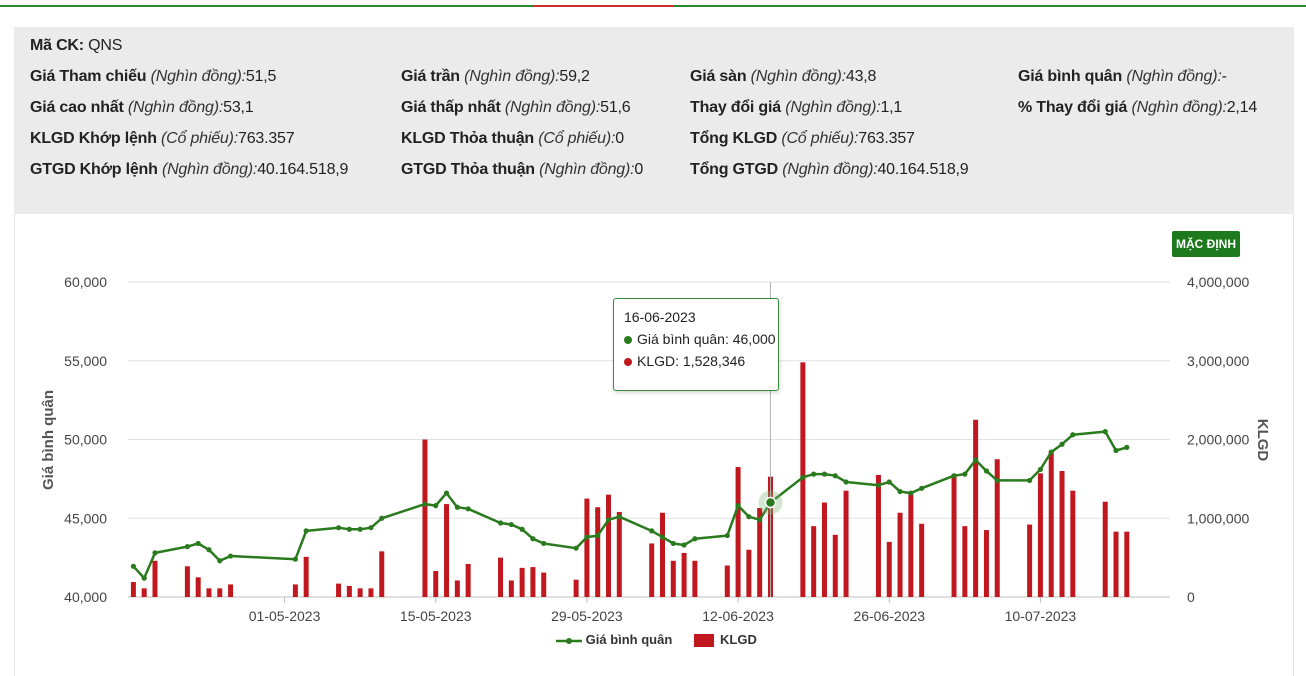  I want to click on left-tick-label: 40,000, so click(85, 597).